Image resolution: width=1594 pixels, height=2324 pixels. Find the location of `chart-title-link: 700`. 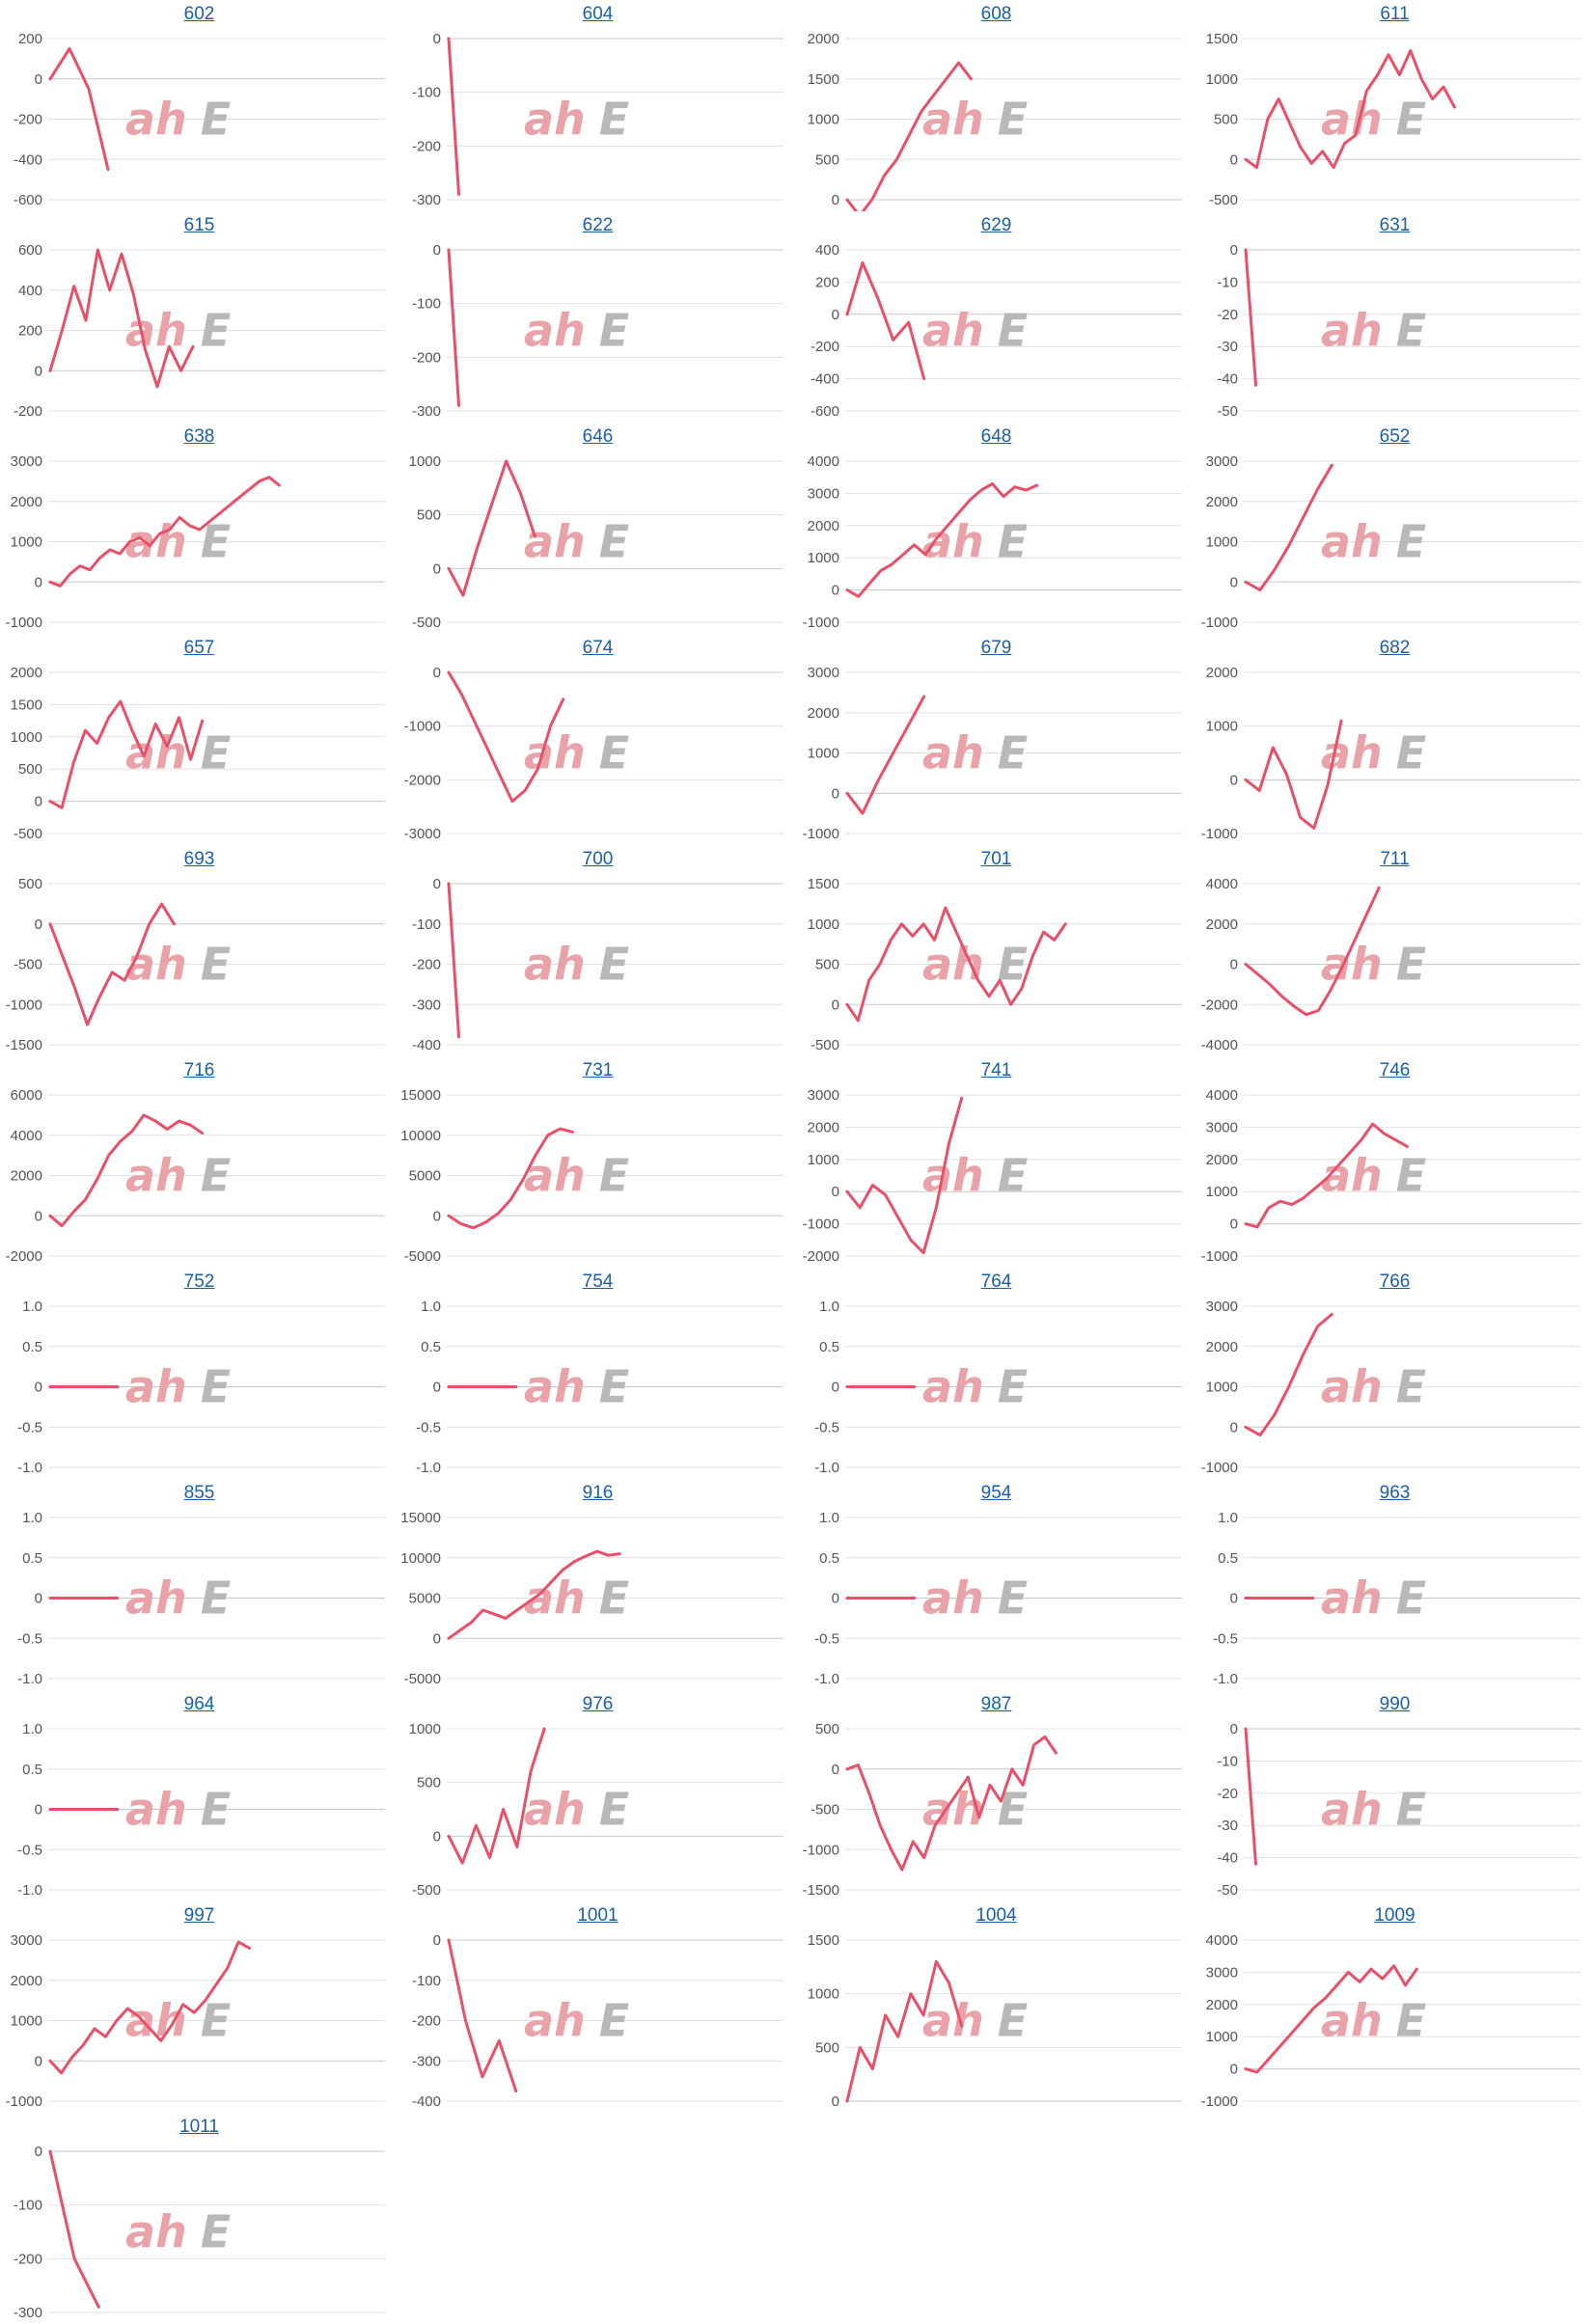

chart-title-link: 700 is located at coordinates (598, 859).